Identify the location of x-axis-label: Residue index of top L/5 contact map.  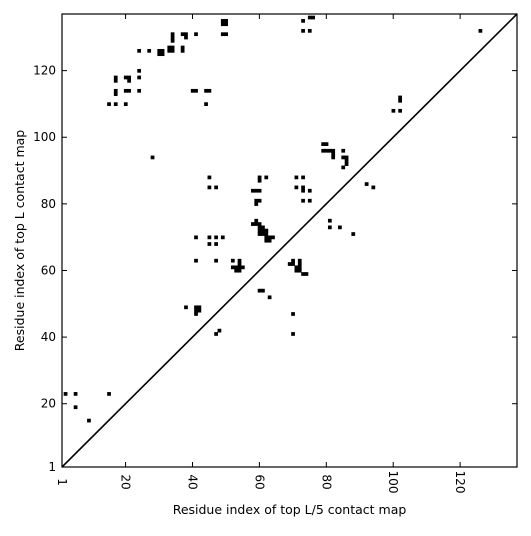
(290, 509).